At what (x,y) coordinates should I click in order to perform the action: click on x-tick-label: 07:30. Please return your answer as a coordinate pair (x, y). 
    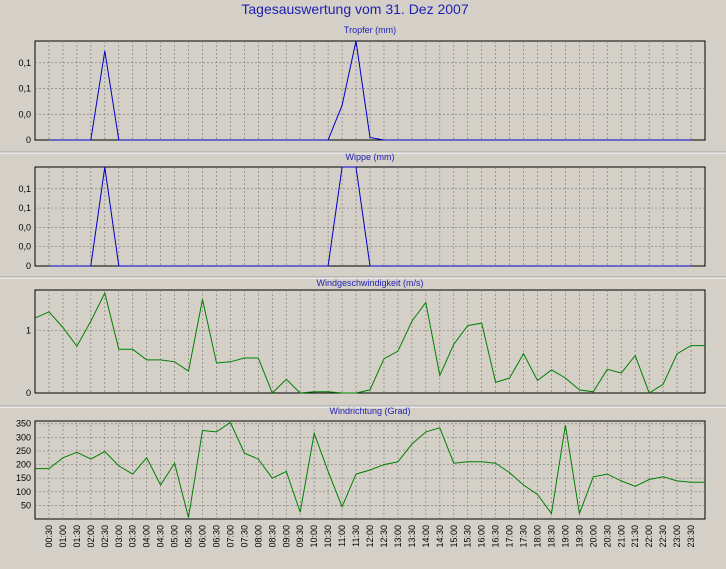
    Looking at the image, I should click on (244, 536).